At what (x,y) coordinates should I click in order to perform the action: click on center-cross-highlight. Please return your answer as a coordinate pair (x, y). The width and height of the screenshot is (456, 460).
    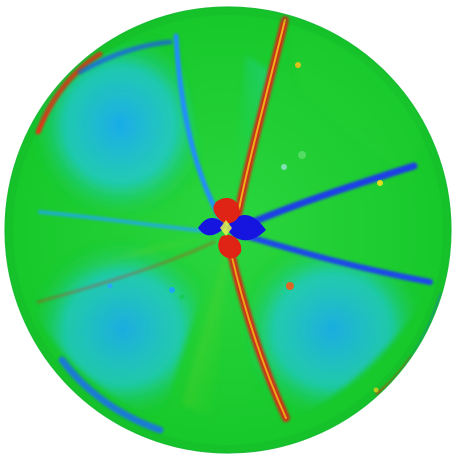
    Looking at the image, I should click on (226, 228).